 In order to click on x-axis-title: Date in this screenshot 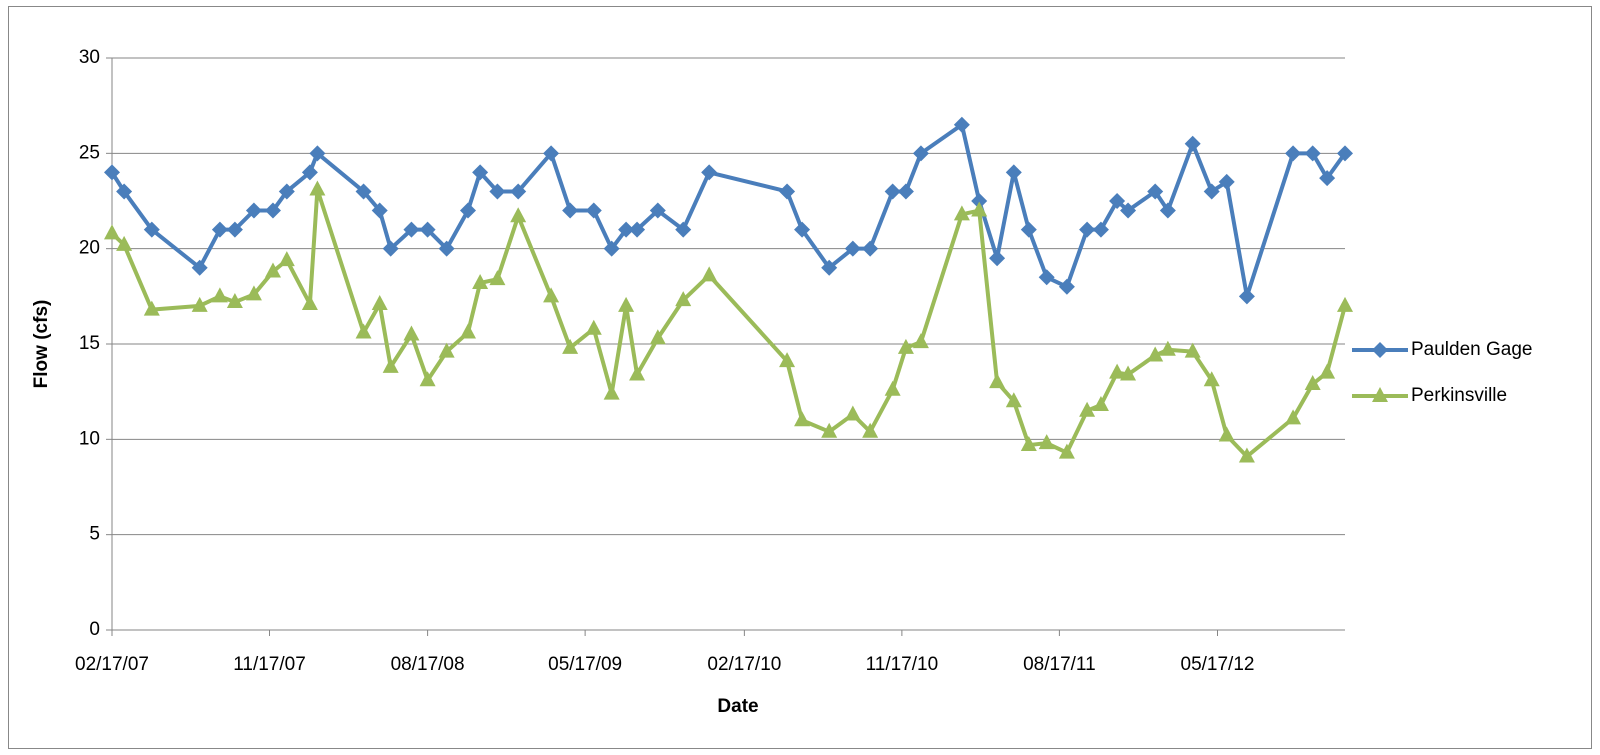, I will do `click(737, 706)`.